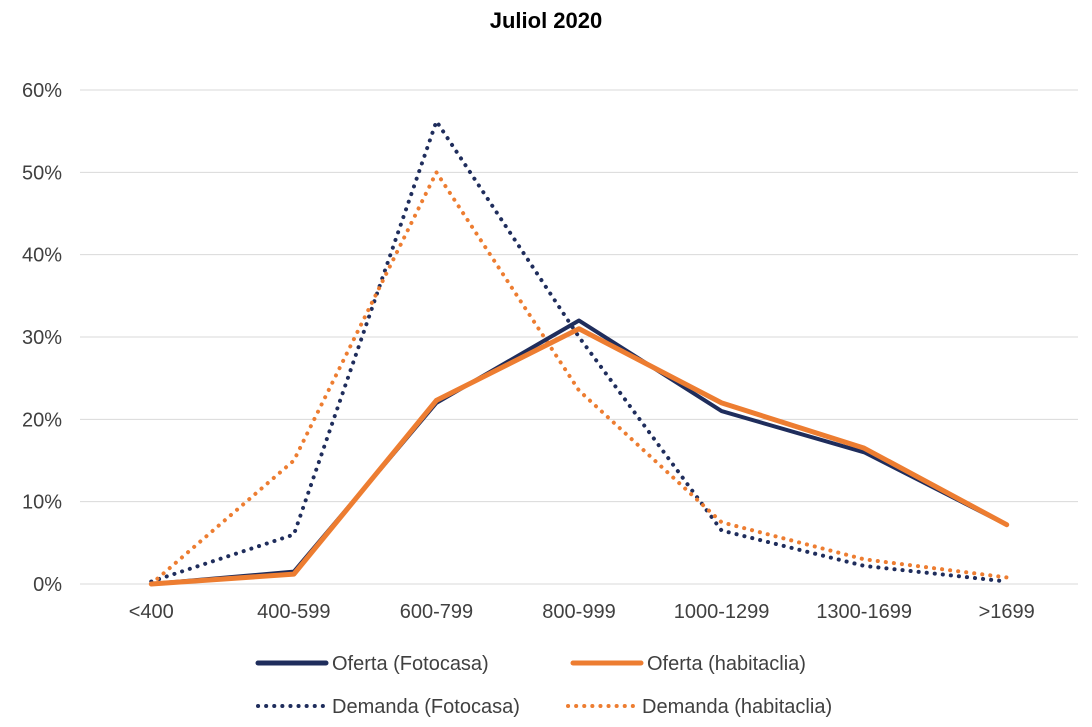 This screenshot has width=1092, height=727. Describe the element at coordinates (42, 173) in the screenshot. I see `y-tick-label: 50%` at that location.